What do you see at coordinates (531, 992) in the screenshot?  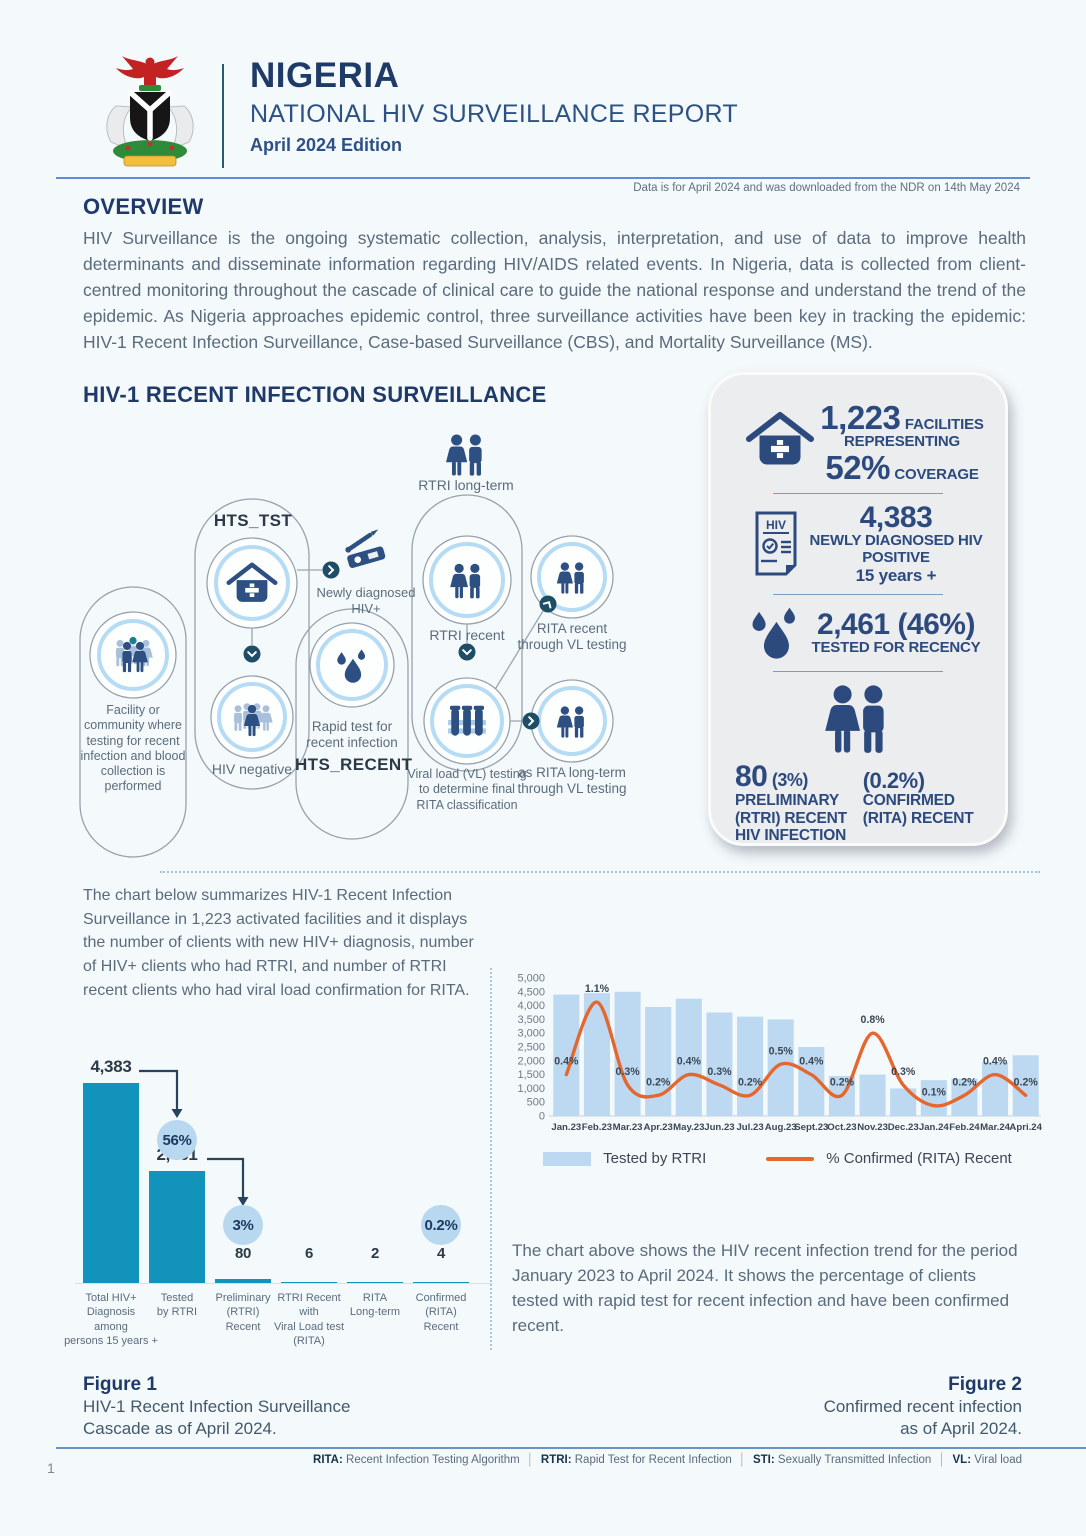 I see `figure2-ytick: 4,500` at bounding box center [531, 992].